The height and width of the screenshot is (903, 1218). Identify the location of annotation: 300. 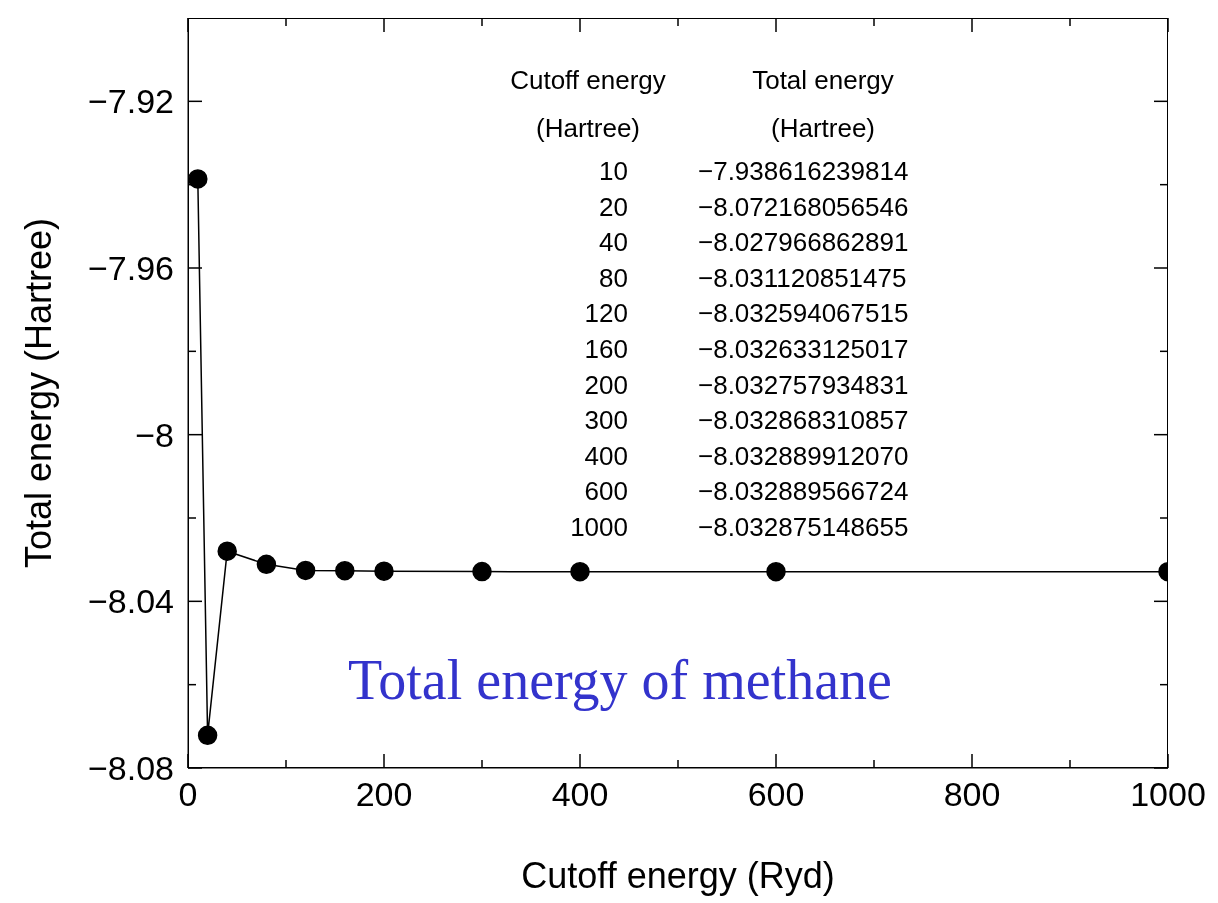
(606, 421).